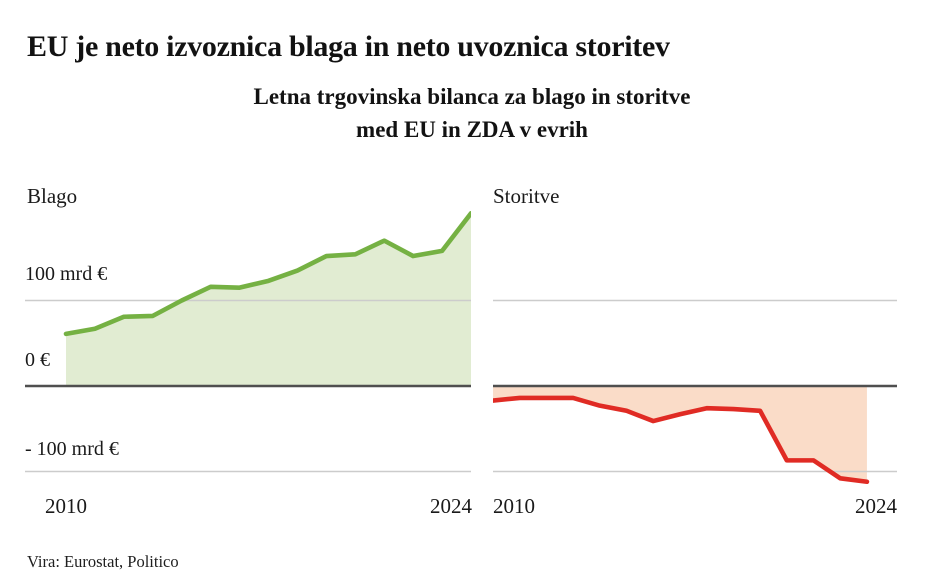 The width and height of the screenshot is (944, 587). I want to click on services-area-chart, so click(695, 392).